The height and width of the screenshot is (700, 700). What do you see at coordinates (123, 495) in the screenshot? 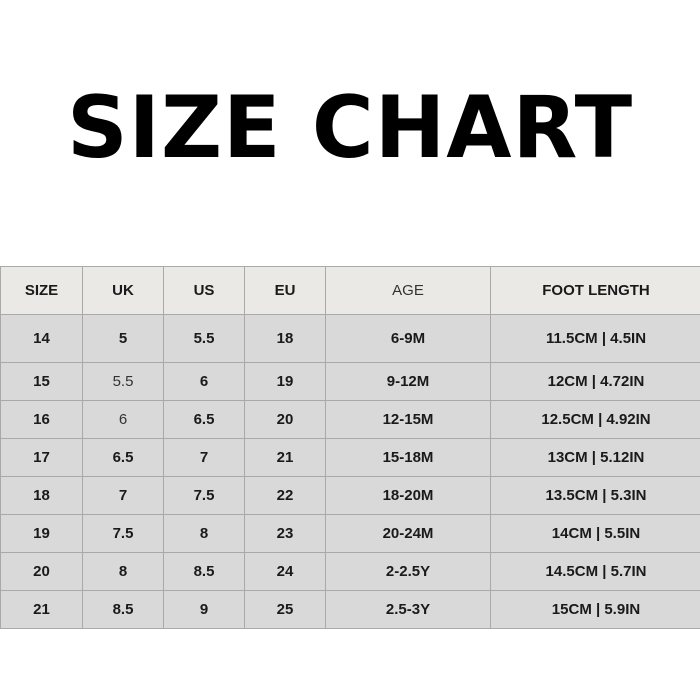
I see `cell-uk: 7` at bounding box center [123, 495].